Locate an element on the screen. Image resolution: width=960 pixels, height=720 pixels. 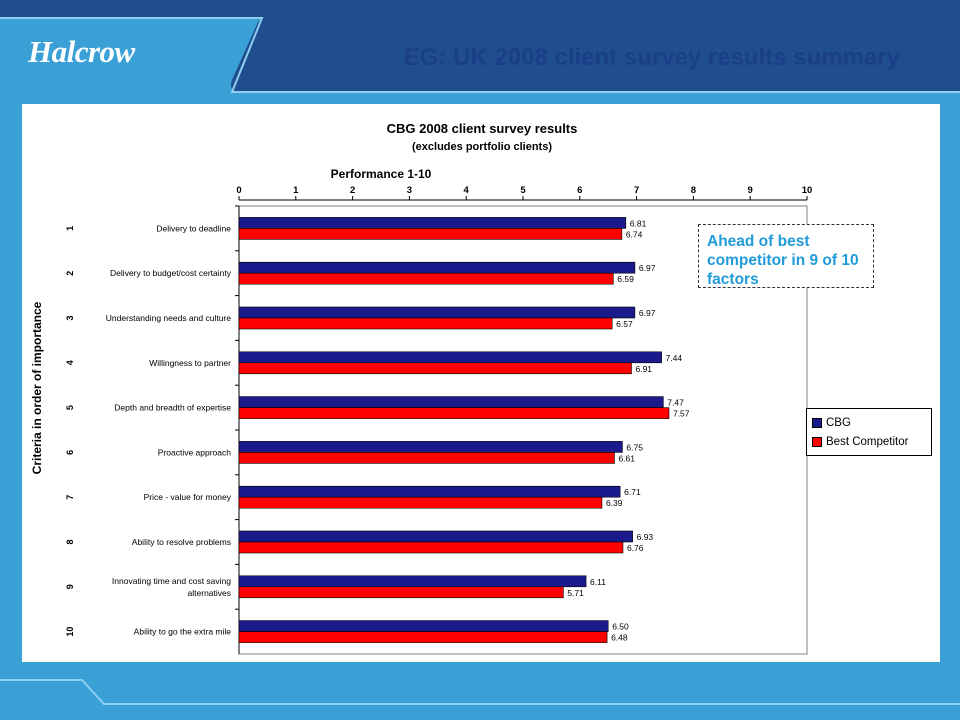
legend-label-best-competitor: Best Competitor is located at coordinates (867, 441).